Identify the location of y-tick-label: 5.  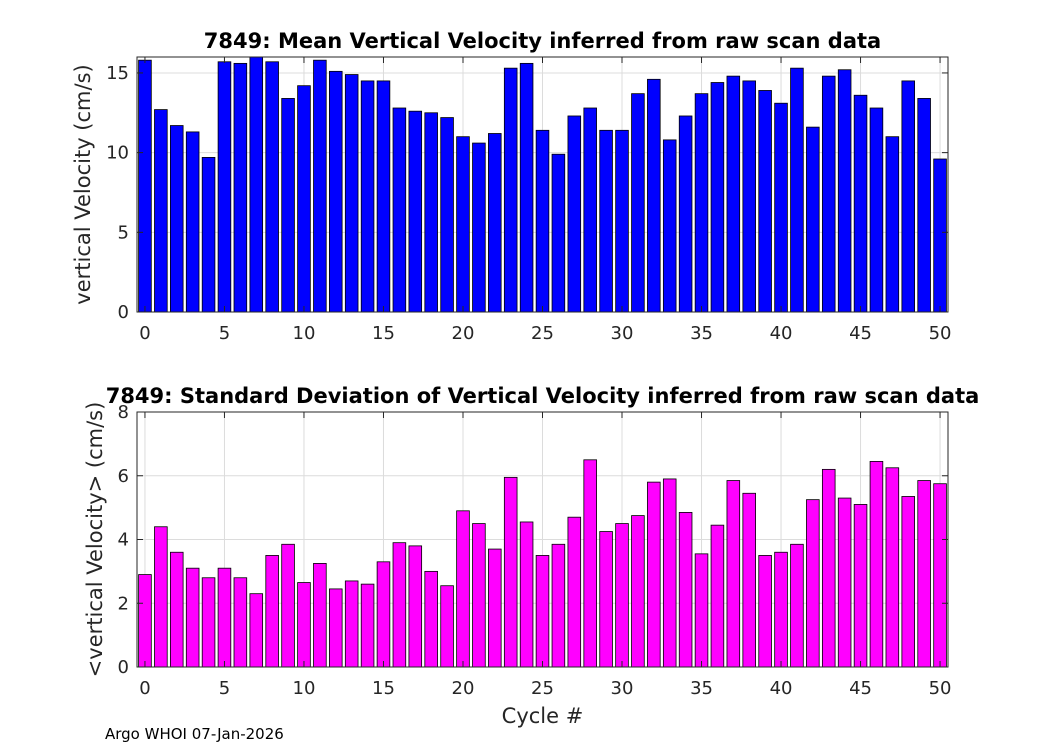
(123, 232).